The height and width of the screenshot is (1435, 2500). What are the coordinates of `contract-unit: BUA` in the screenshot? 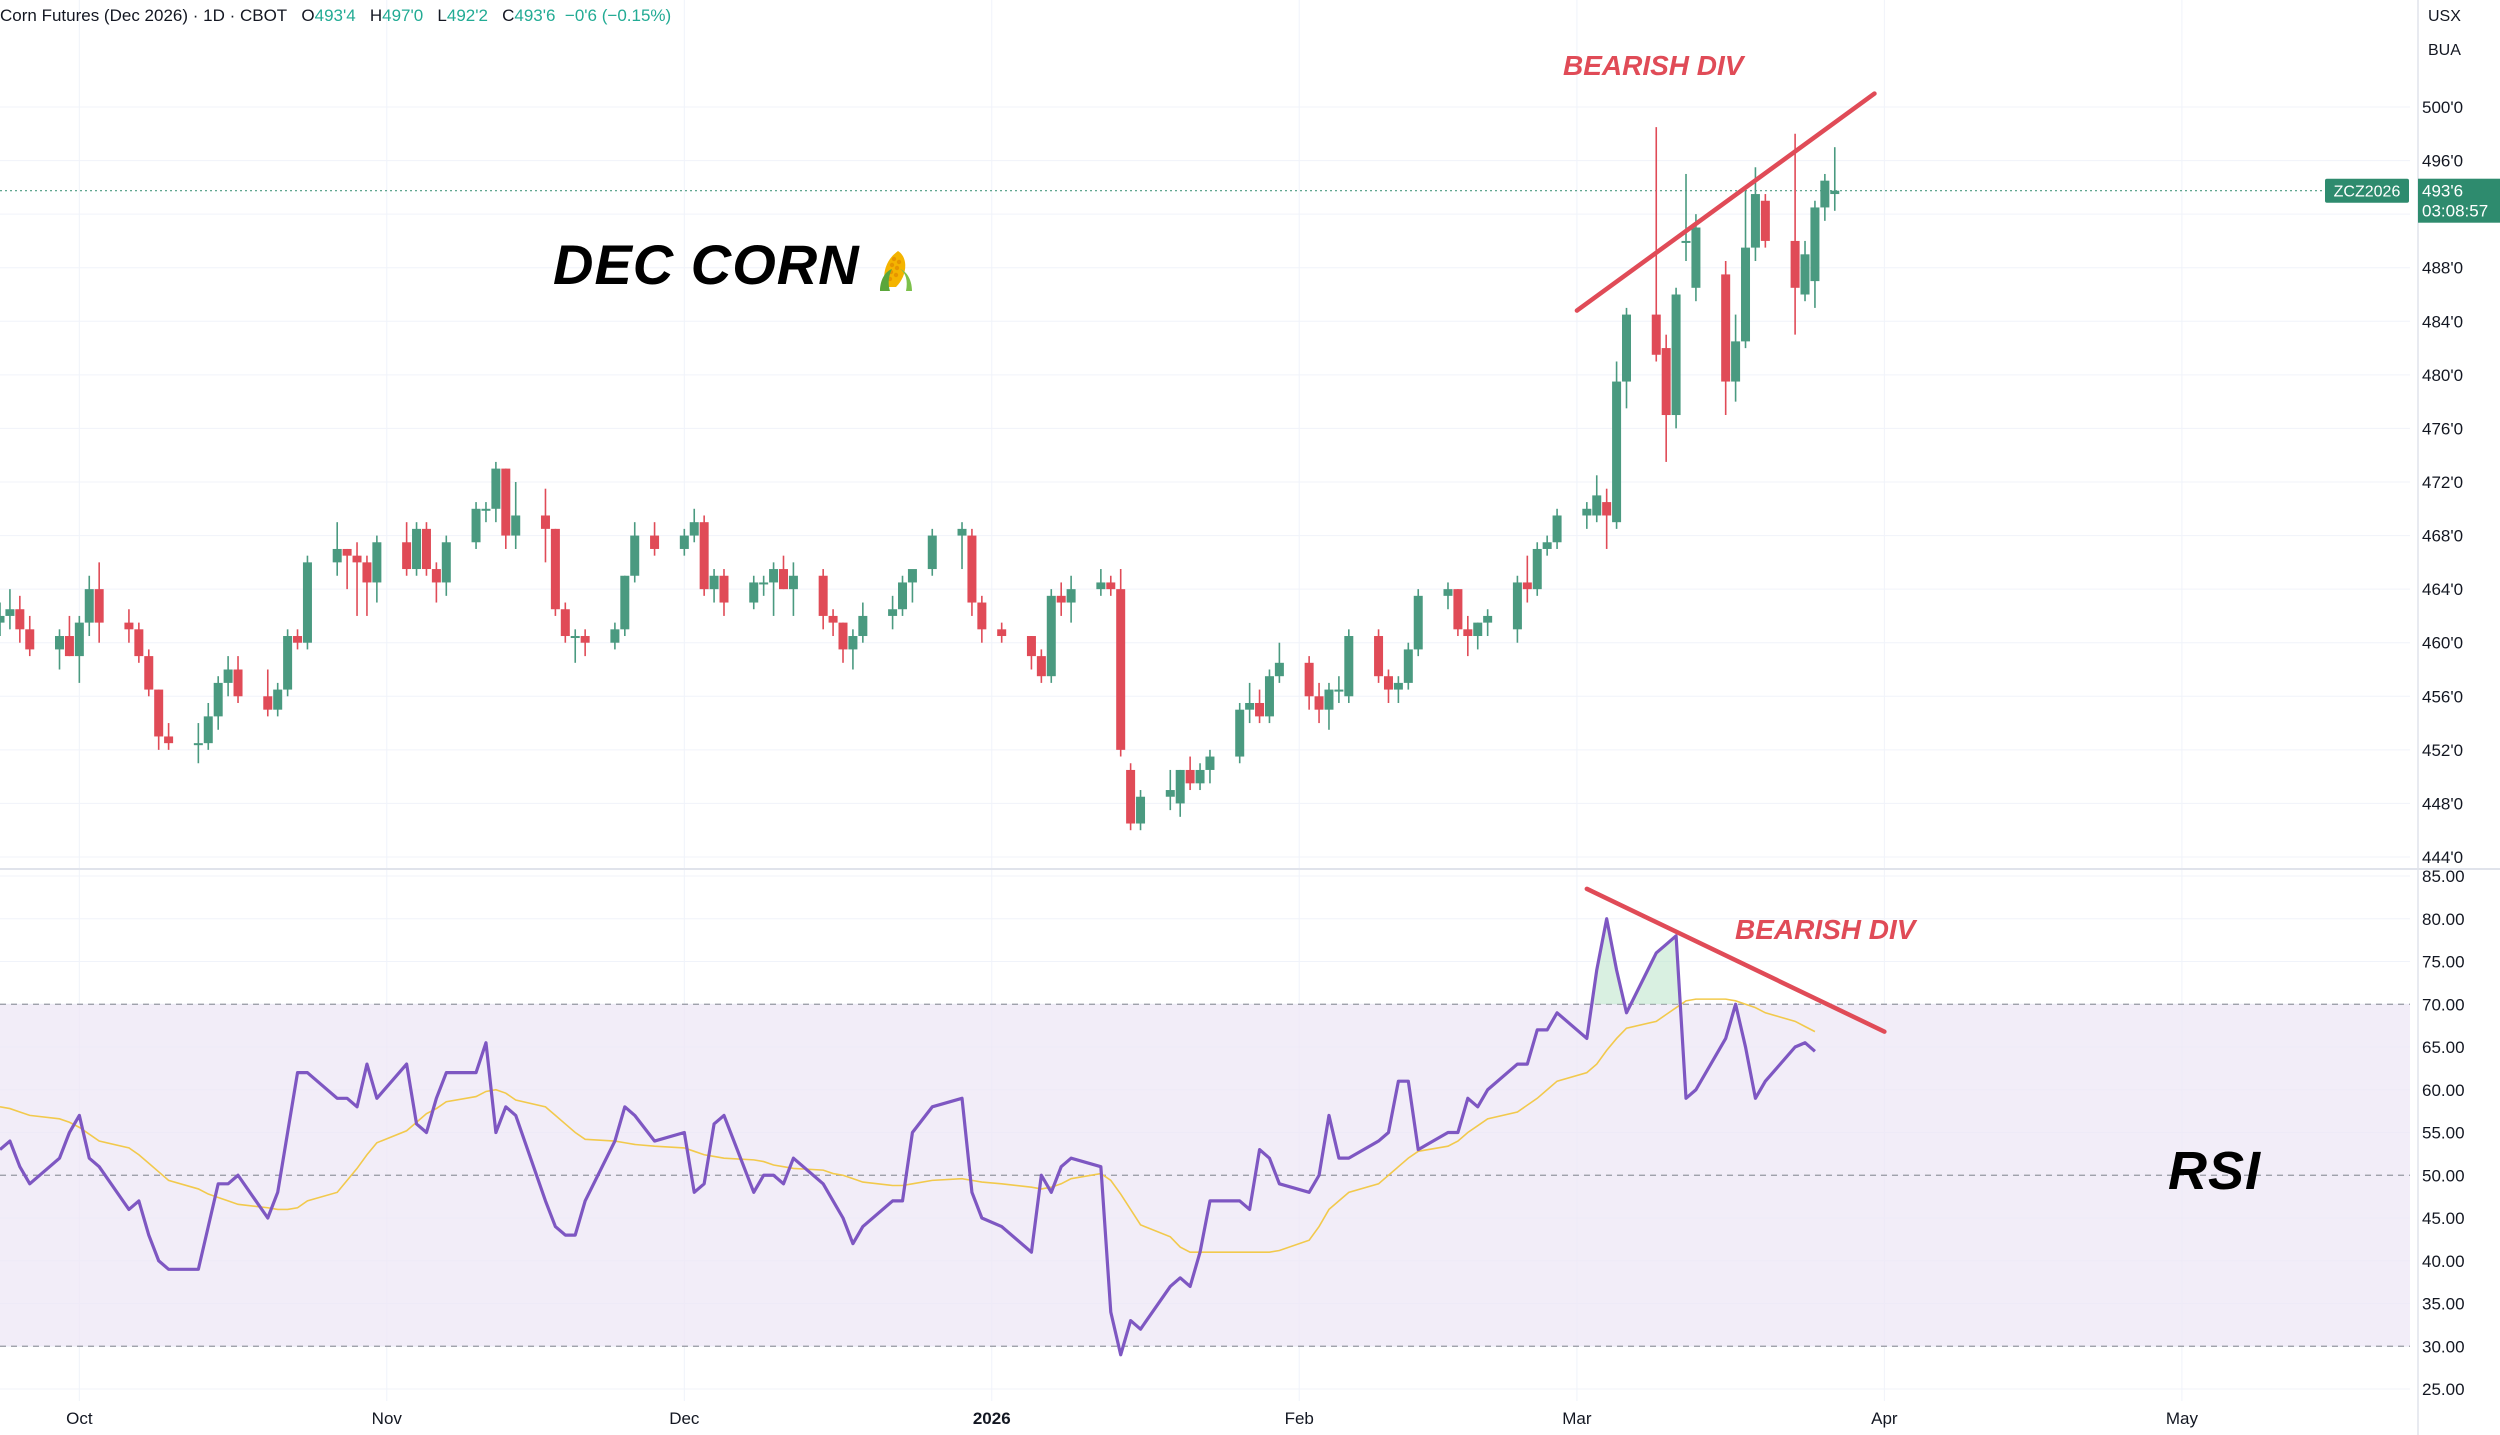 It's located at (2444, 50).